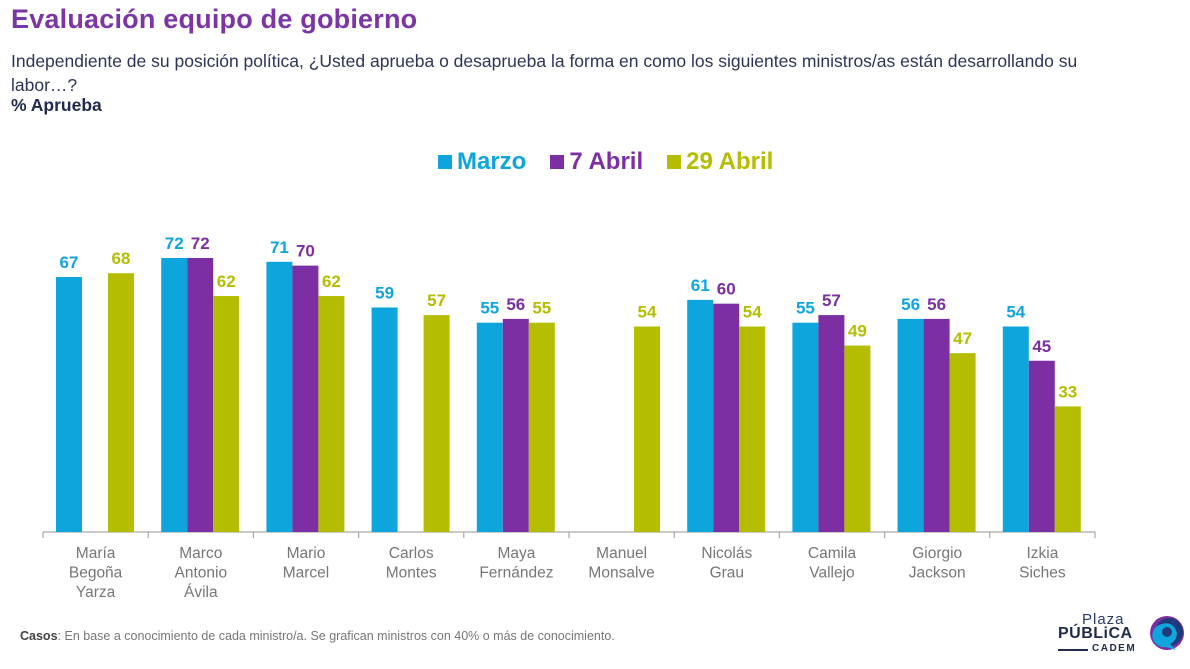 The width and height of the screenshot is (1190, 669). What do you see at coordinates (910, 304) in the screenshot?
I see `data-label-marzo-giorgio-jackson: 56` at bounding box center [910, 304].